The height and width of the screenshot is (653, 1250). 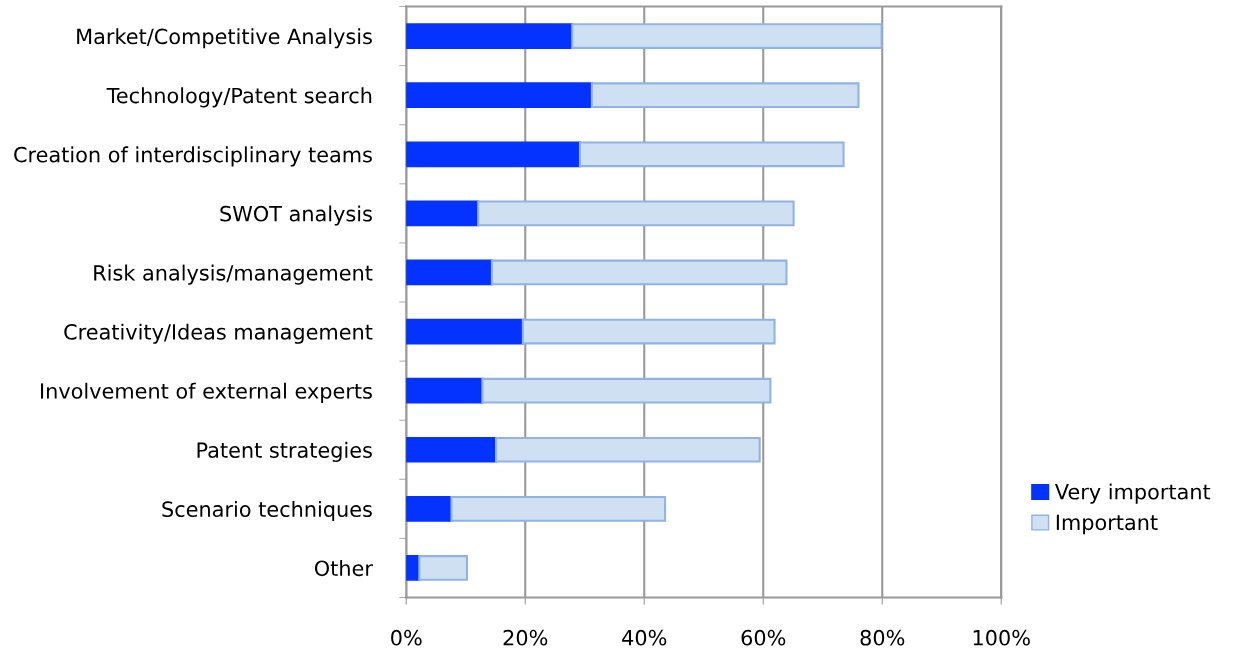 What do you see at coordinates (763, 637) in the screenshot?
I see `x-tick-label: 60%` at bounding box center [763, 637].